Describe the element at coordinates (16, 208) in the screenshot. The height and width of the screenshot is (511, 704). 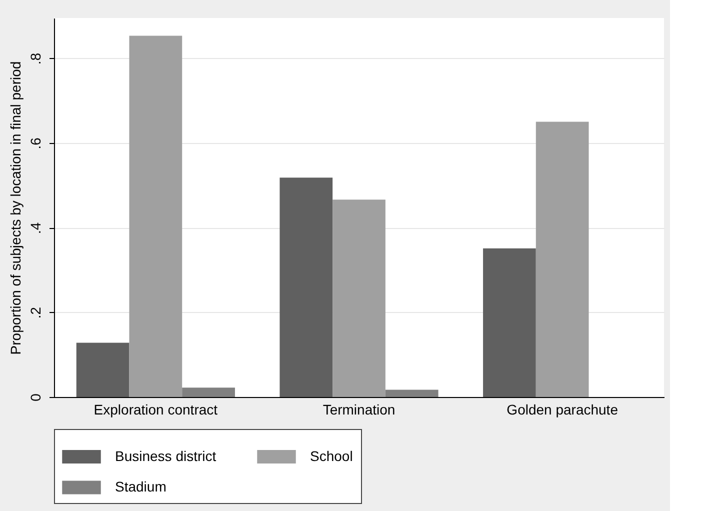
I see `y-axis-title: Proportion of subjects by location in final period` at that location.